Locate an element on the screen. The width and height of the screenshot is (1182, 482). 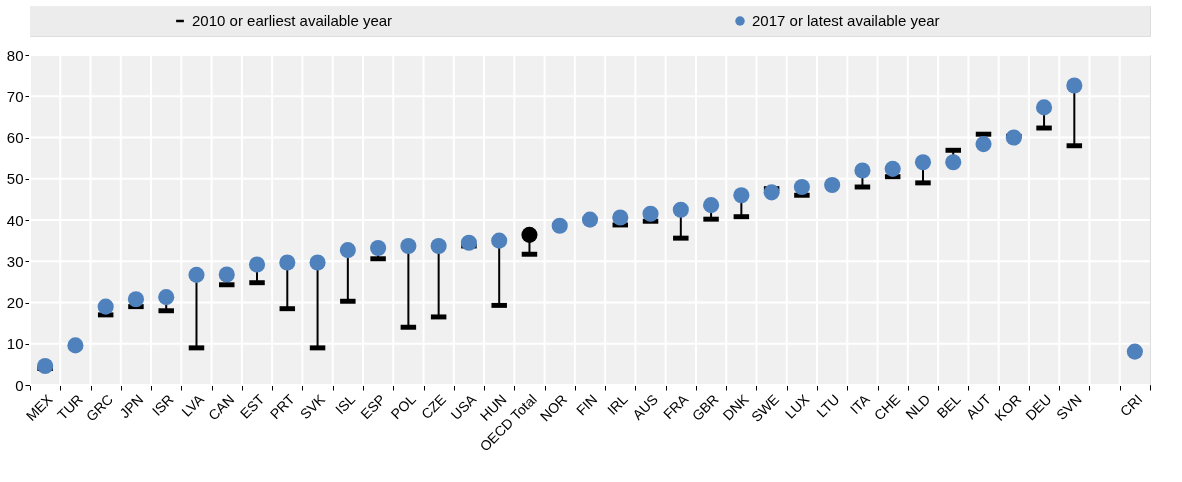
x-tick-label: POL is located at coordinates (403, 406).